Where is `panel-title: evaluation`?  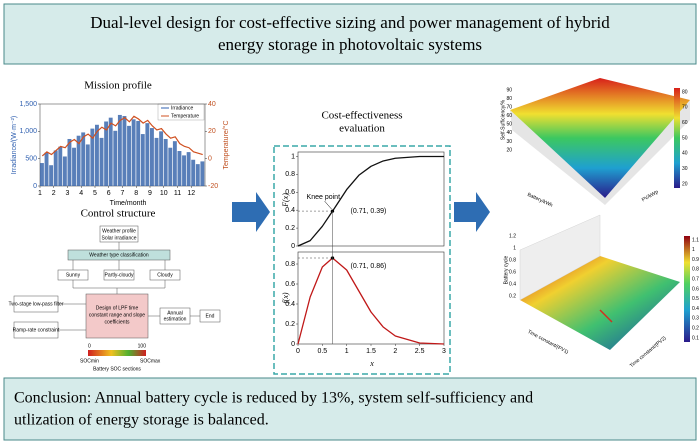
panel-title: evaluation is located at coordinates (362, 129).